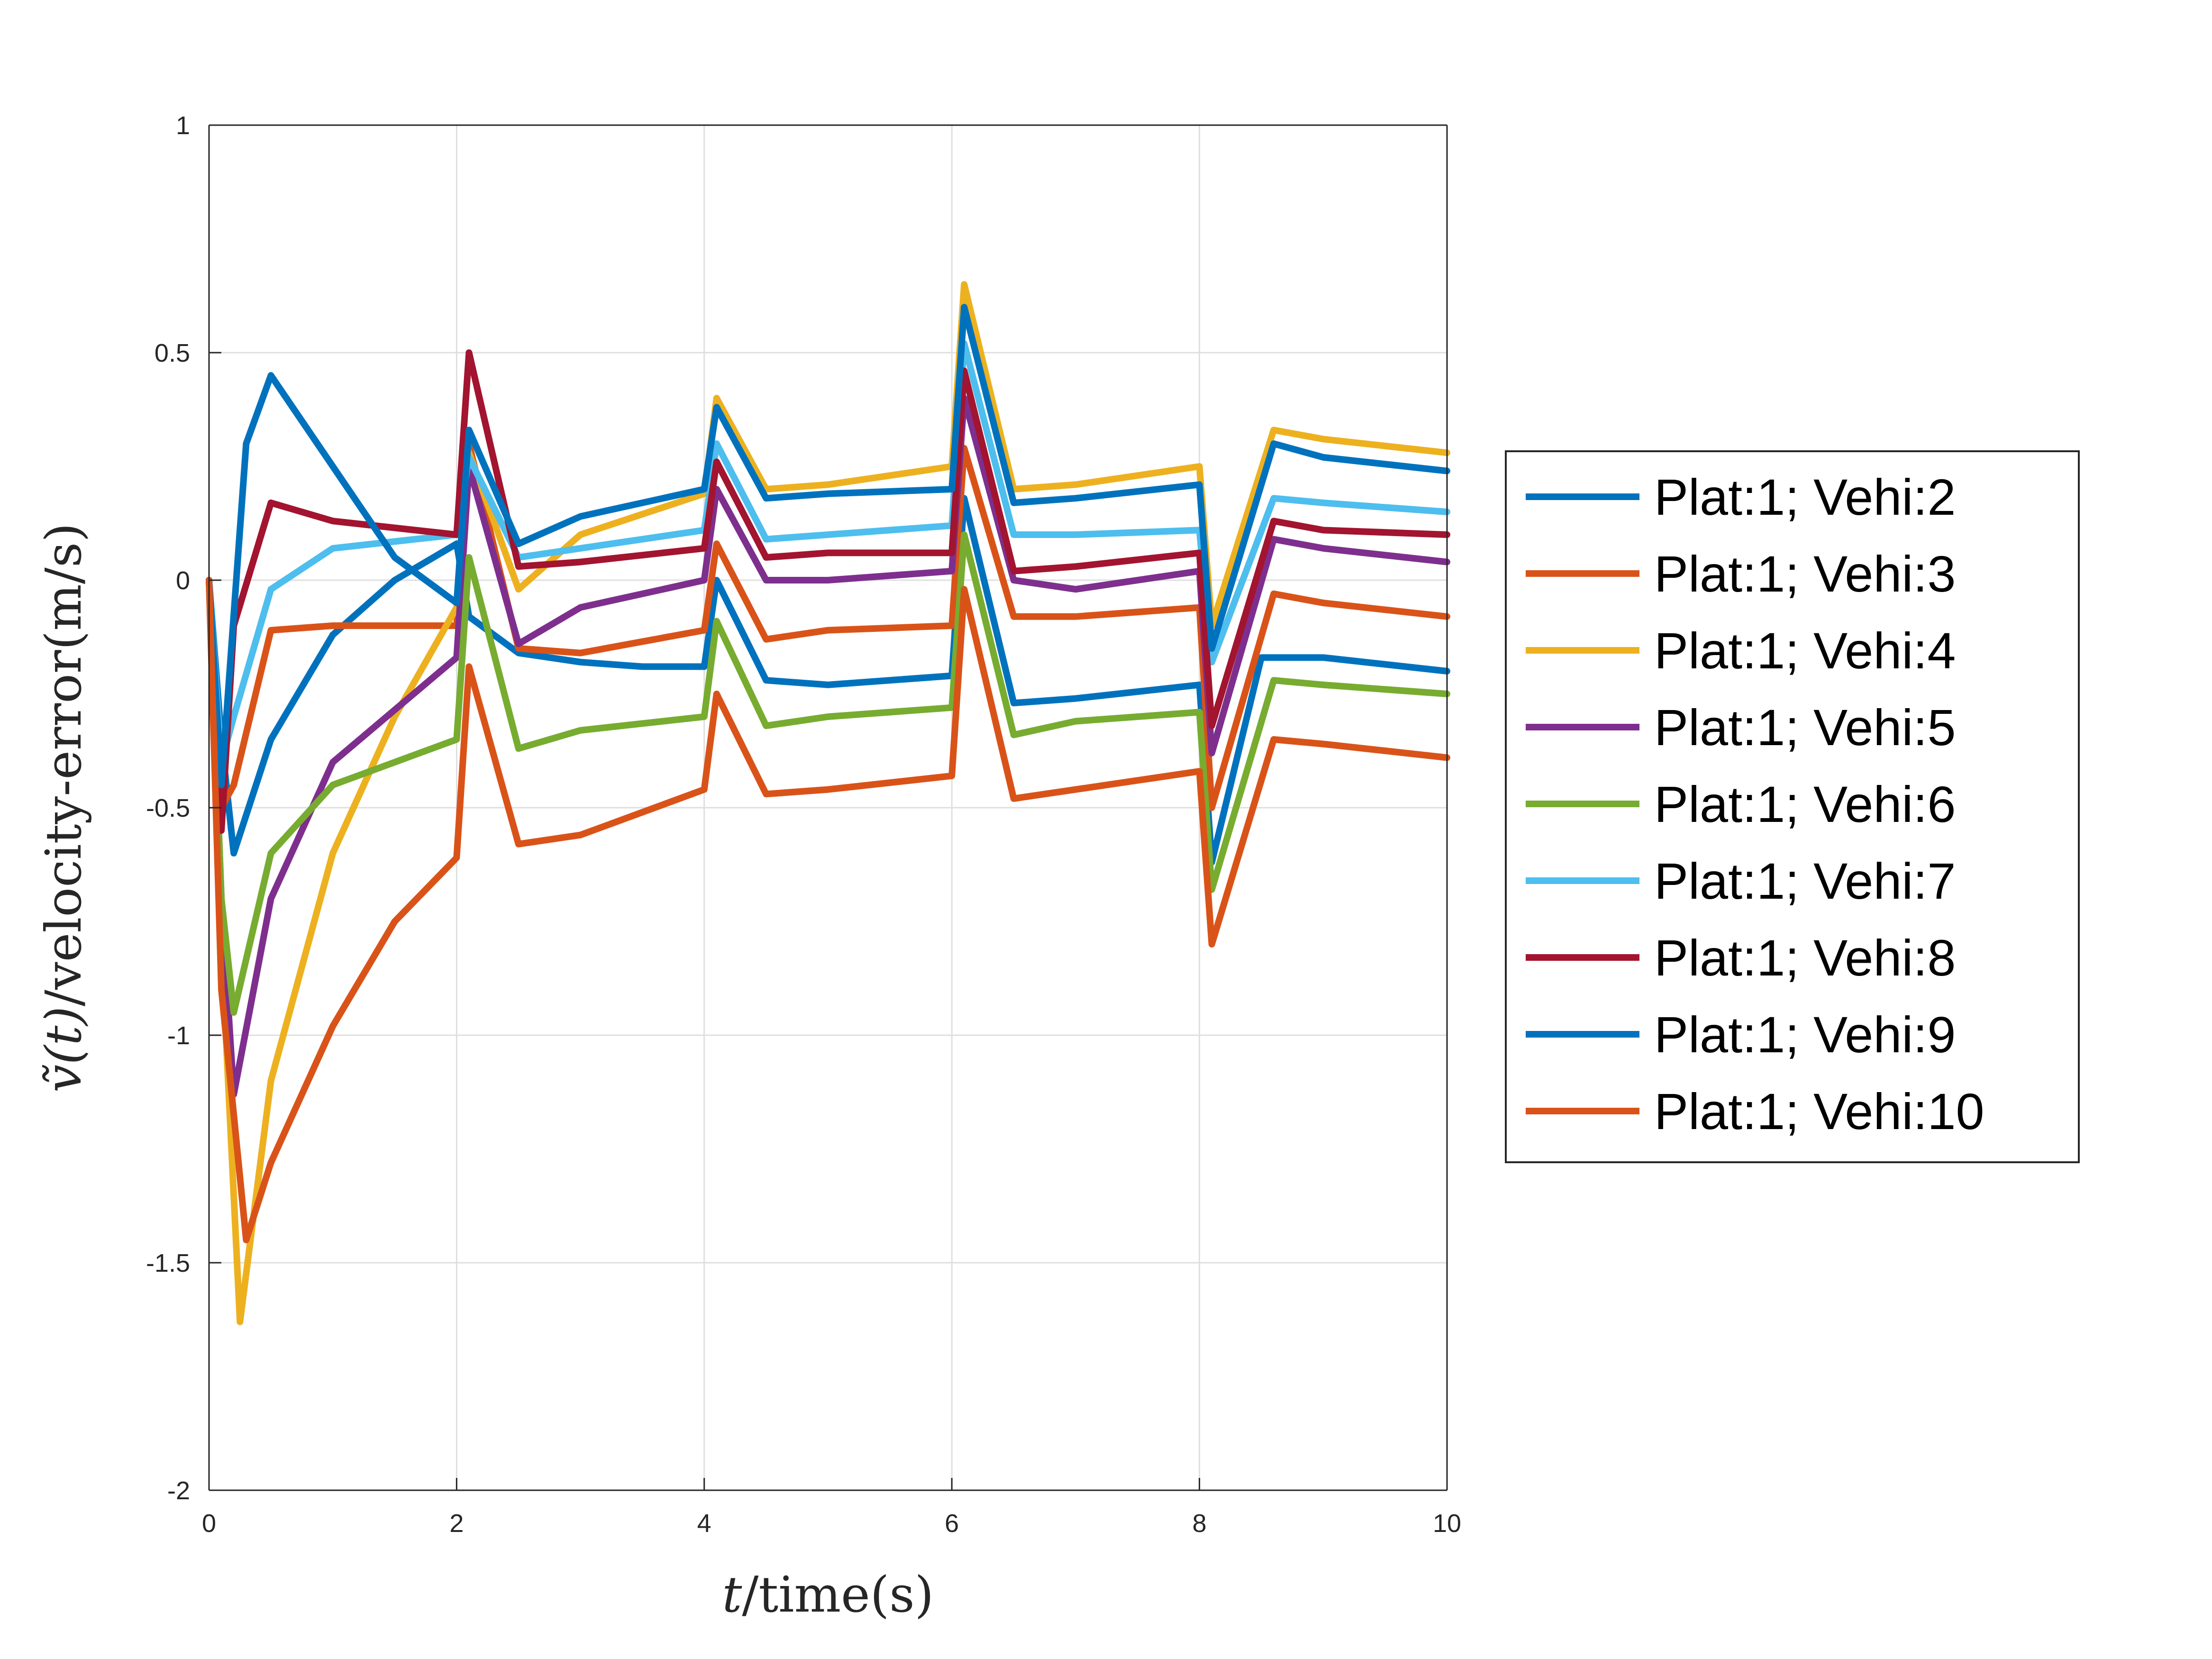  What do you see at coordinates (179, 1491) in the screenshot?
I see `y-tick-label: -2` at bounding box center [179, 1491].